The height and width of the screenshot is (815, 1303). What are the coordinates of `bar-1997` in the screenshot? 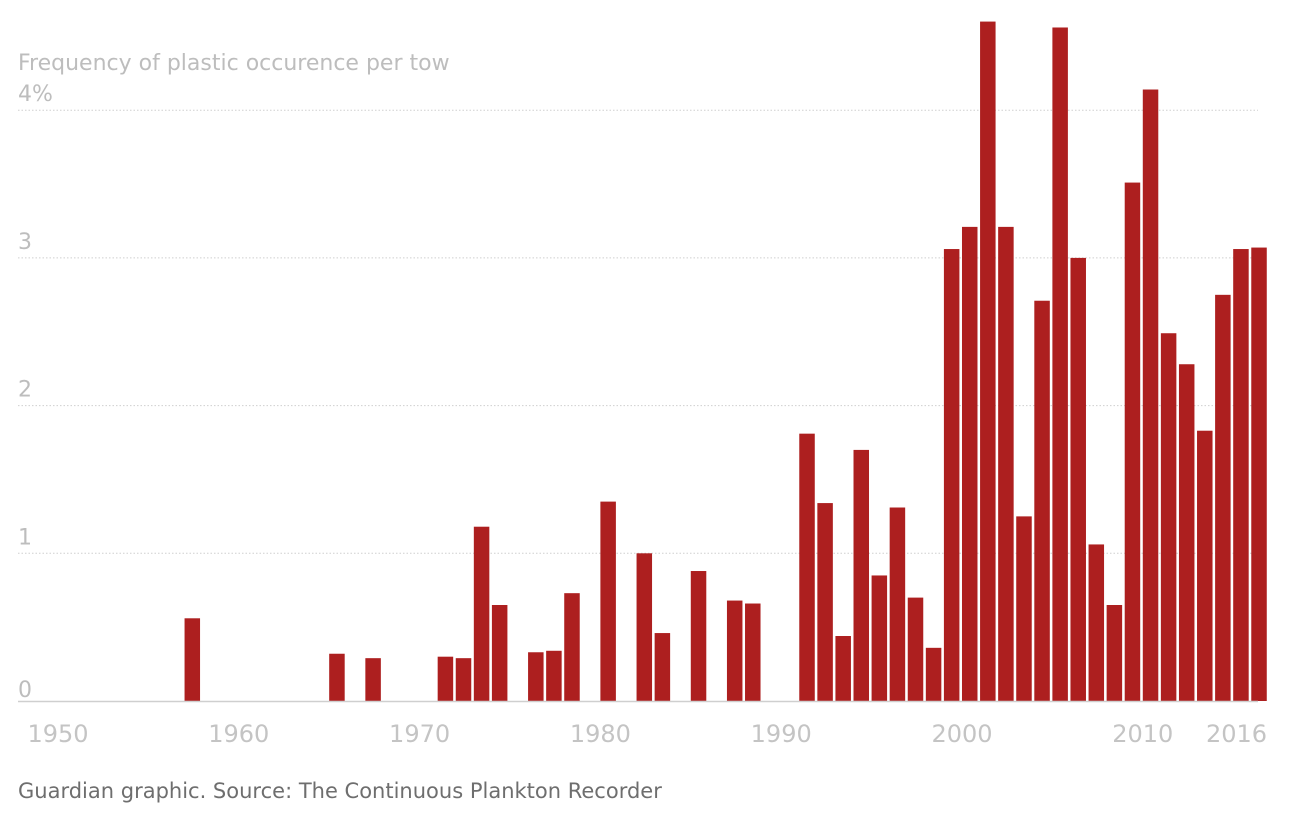 It's located at (915, 649).